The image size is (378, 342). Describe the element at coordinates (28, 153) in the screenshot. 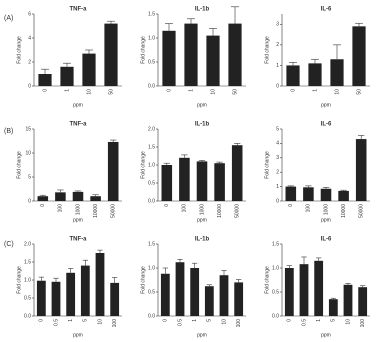

I see `y-tick-label: 10` at that location.